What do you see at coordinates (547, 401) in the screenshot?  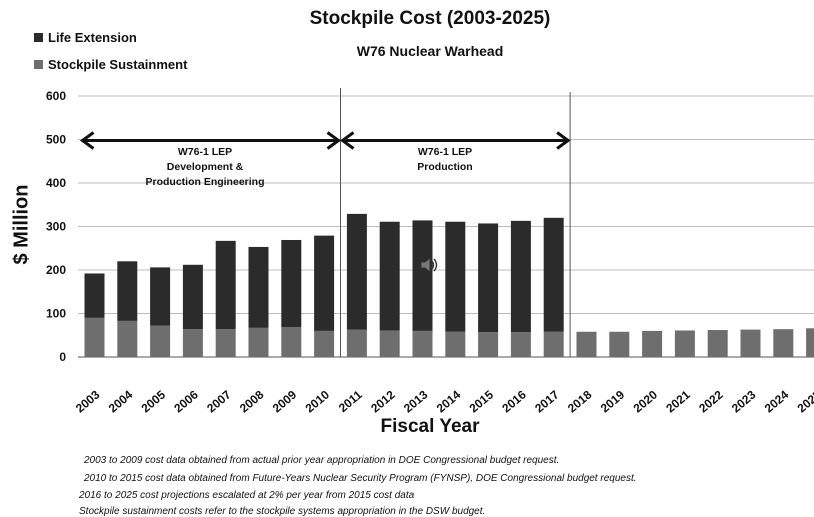 I see `x-tick-label: 2017` at bounding box center [547, 401].